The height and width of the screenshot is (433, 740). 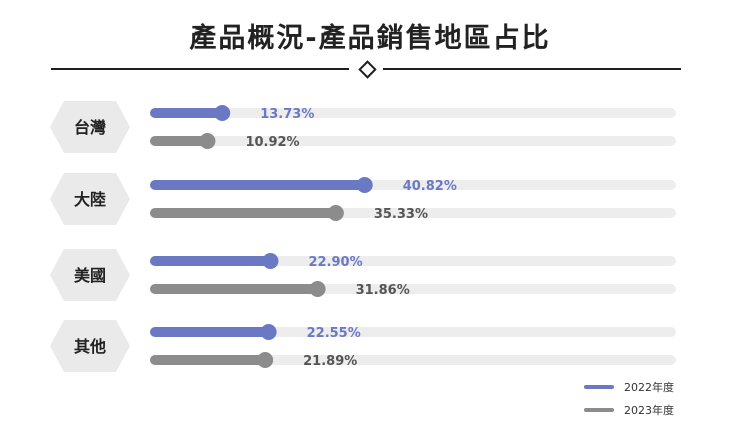 I want to click on page-title: 產品概況-產品銷售地區占比, so click(x=370, y=38).